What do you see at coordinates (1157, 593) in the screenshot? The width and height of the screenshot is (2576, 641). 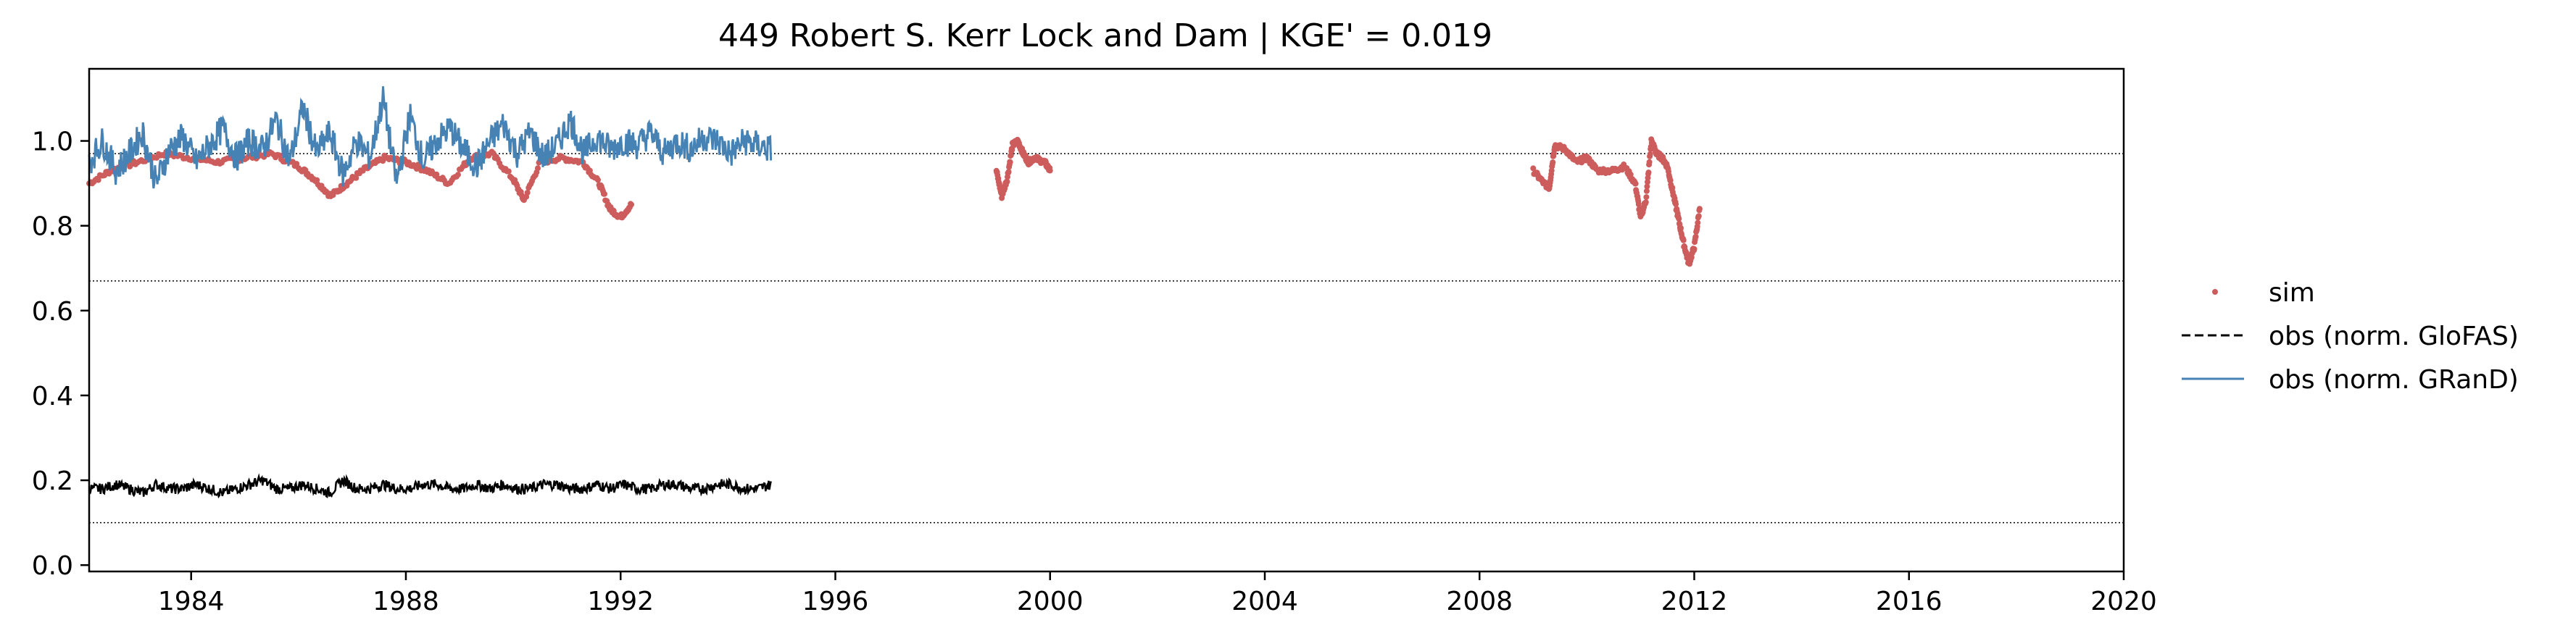 I see `x-axis: 1984 1988 1992 1996 2000 2004 2008 2012 2016 2020` at bounding box center [1157, 593].